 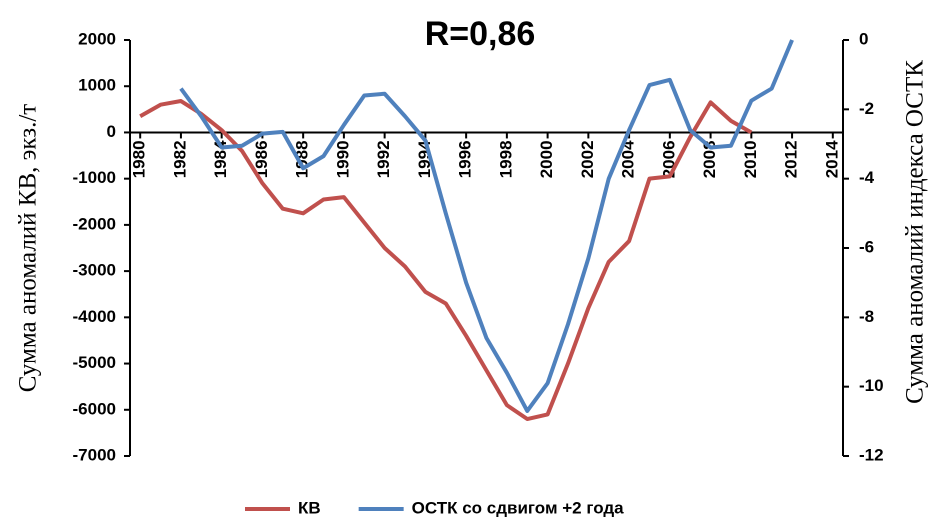 What do you see at coordinates (139, 159) in the screenshot?
I see `x-tick-label: 1980` at bounding box center [139, 159].